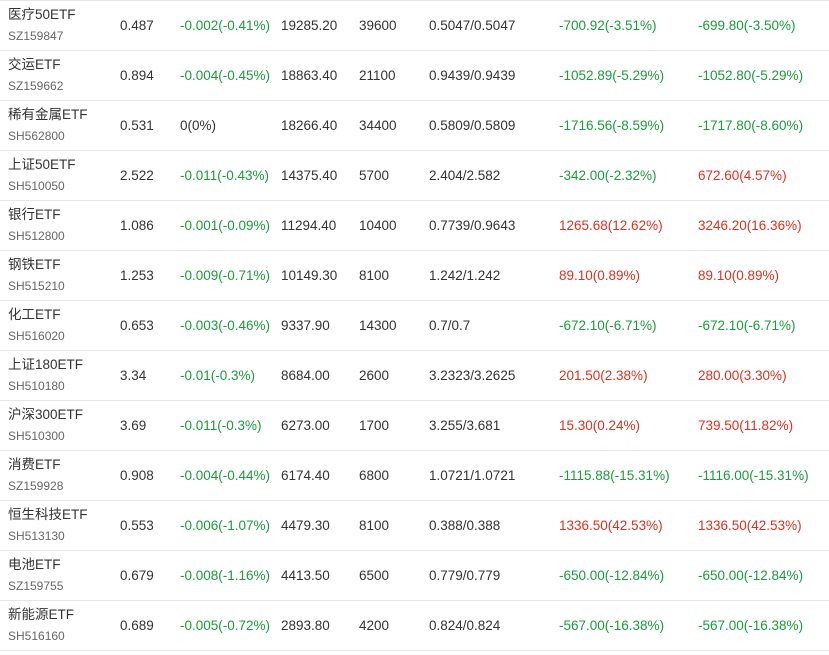 The height and width of the screenshot is (655, 829). Describe the element at coordinates (133, 425) in the screenshot. I see `current-price: 3.69` at that location.